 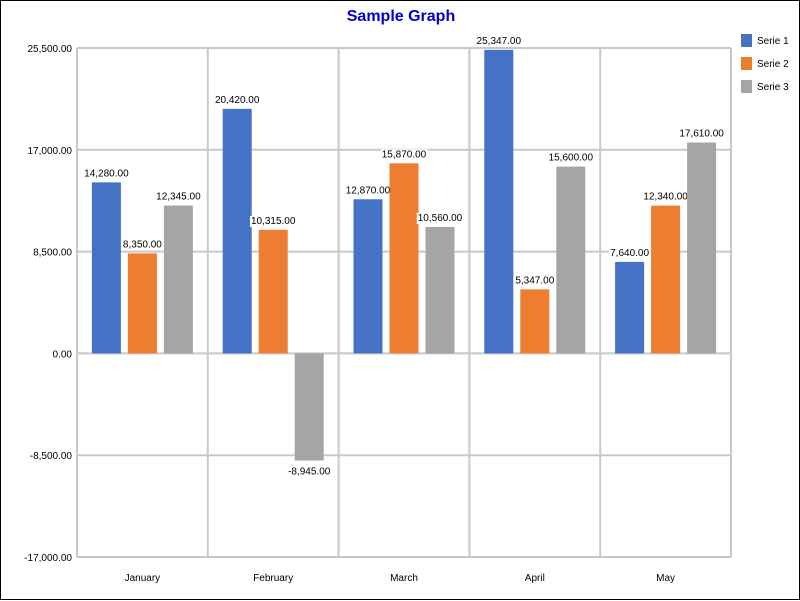 What do you see at coordinates (773, 87) in the screenshot?
I see `legend-label: Serie 3` at bounding box center [773, 87].